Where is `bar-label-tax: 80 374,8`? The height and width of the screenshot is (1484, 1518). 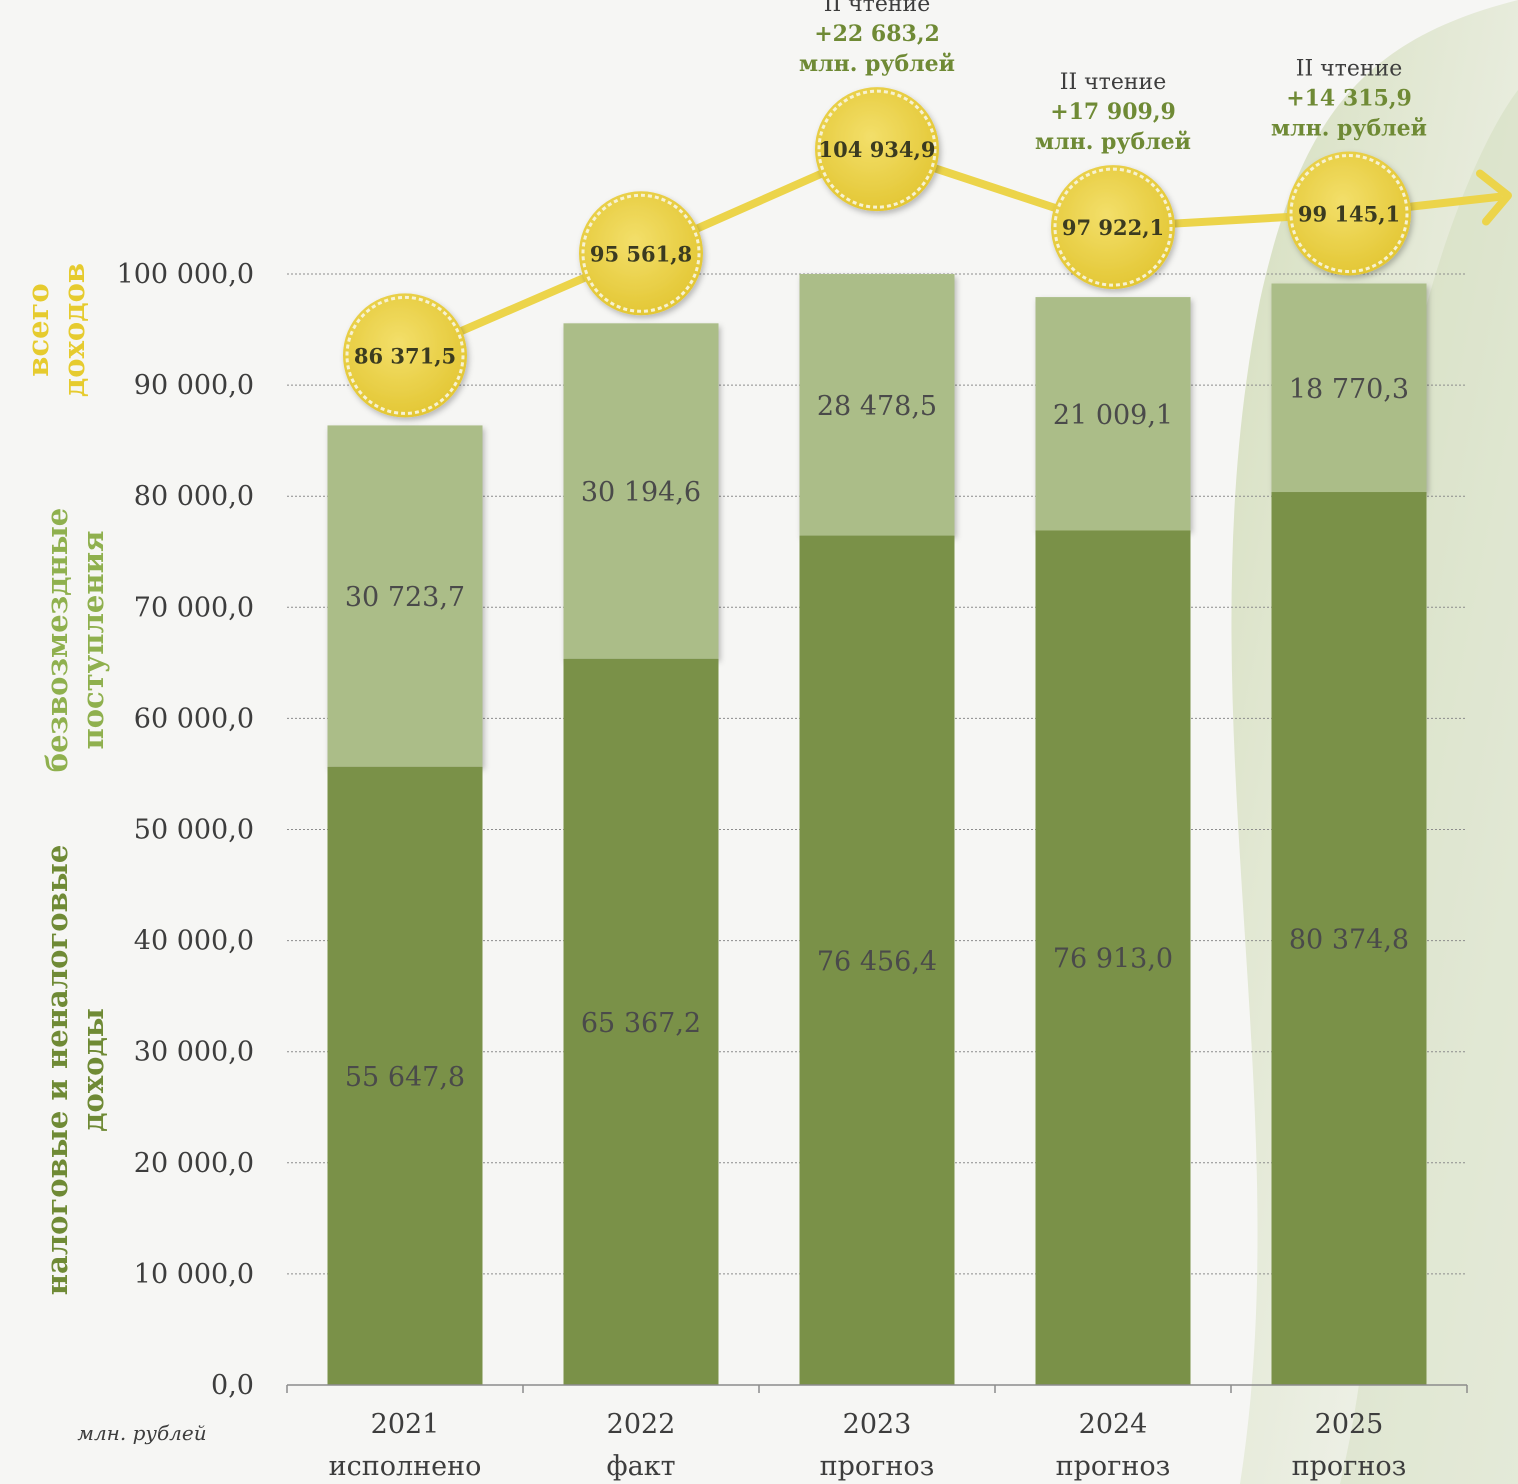 bar-label-tax: 80 374,8 is located at coordinates (1349, 940).